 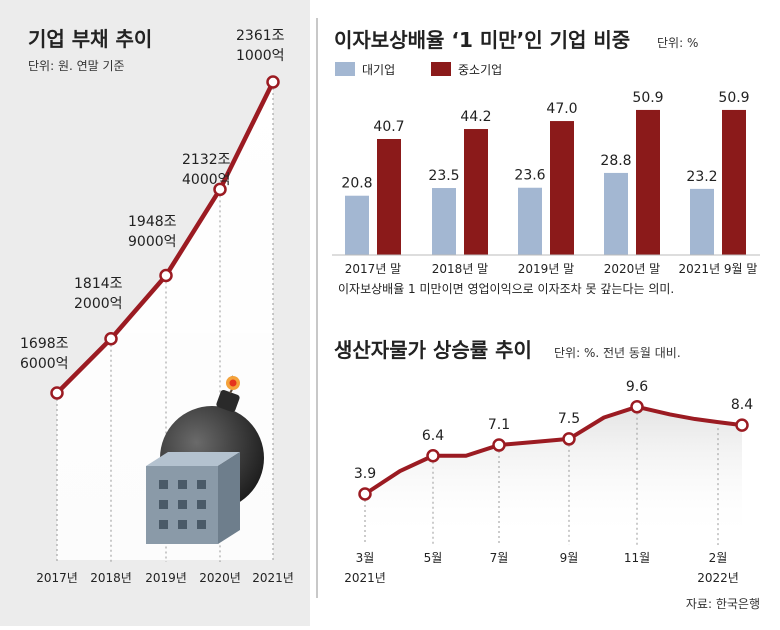 What do you see at coordinates (718, 578) in the screenshot?
I see `chart3-tick-year: 2022년` at bounding box center [718, 578].